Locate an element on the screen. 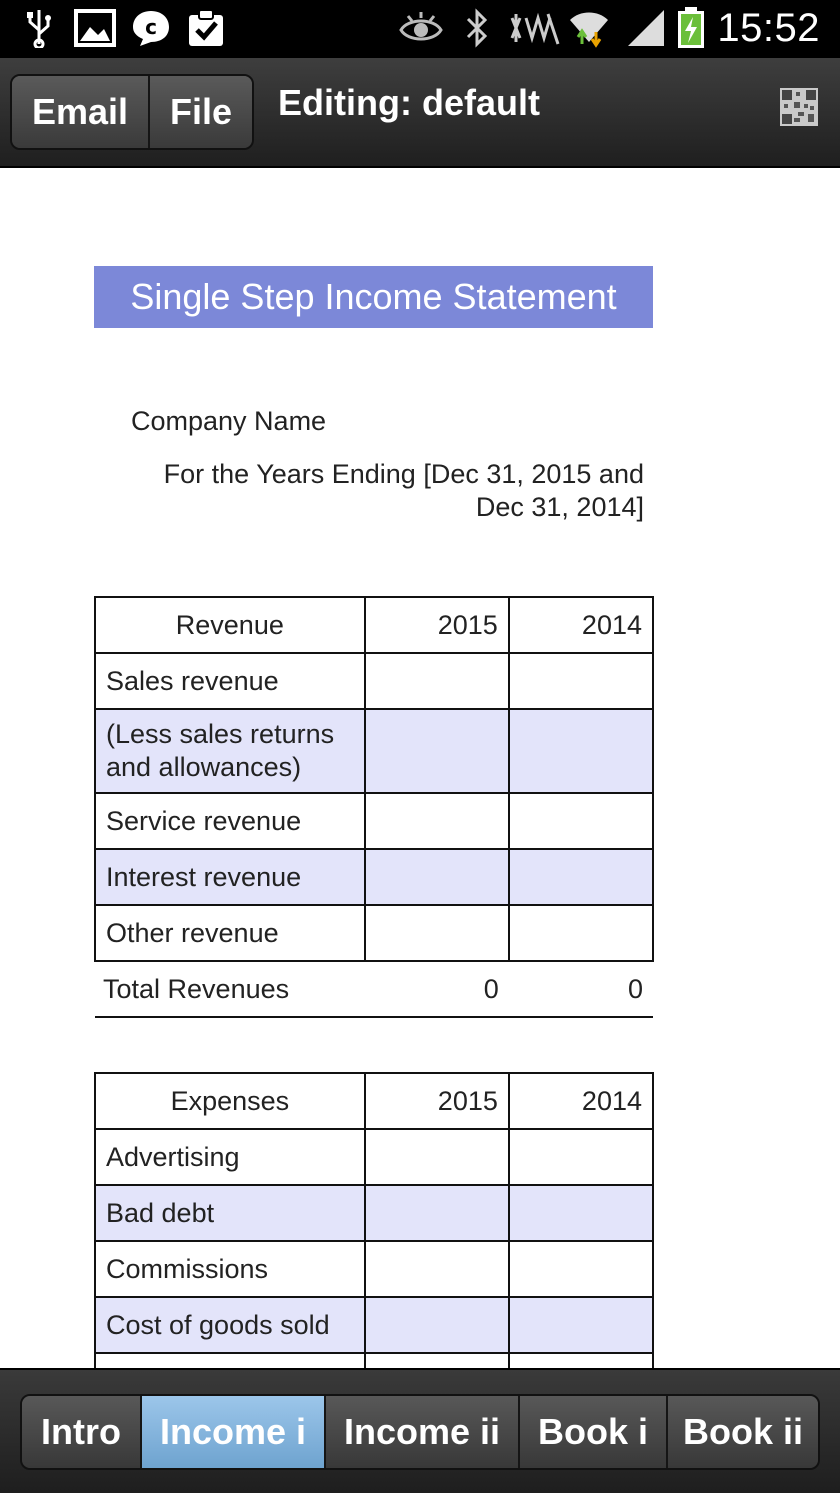 The width and height of the screenshot is (840, 1493). tab-income-i: Income i is located at coordinates (232, 1432).